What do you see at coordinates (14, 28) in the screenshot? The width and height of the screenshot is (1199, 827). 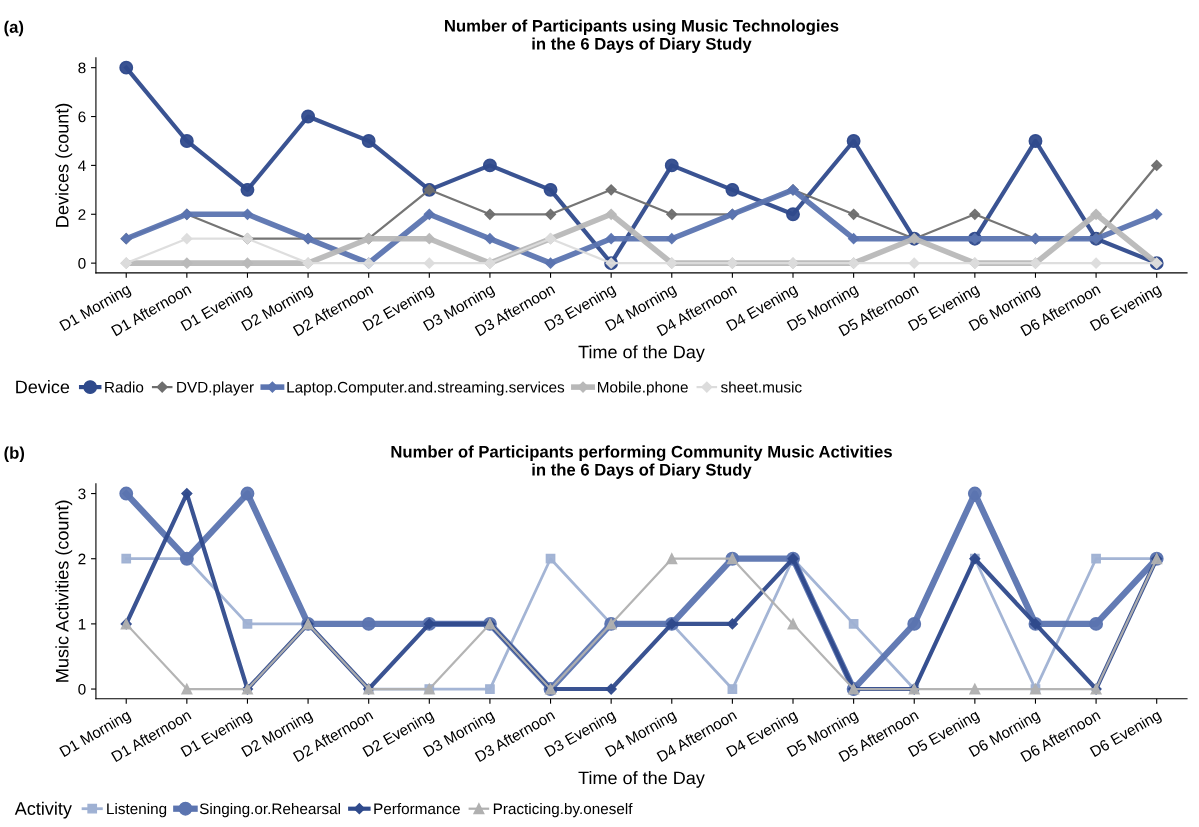 I see `text: (a)` at bounding box center [14, 28].